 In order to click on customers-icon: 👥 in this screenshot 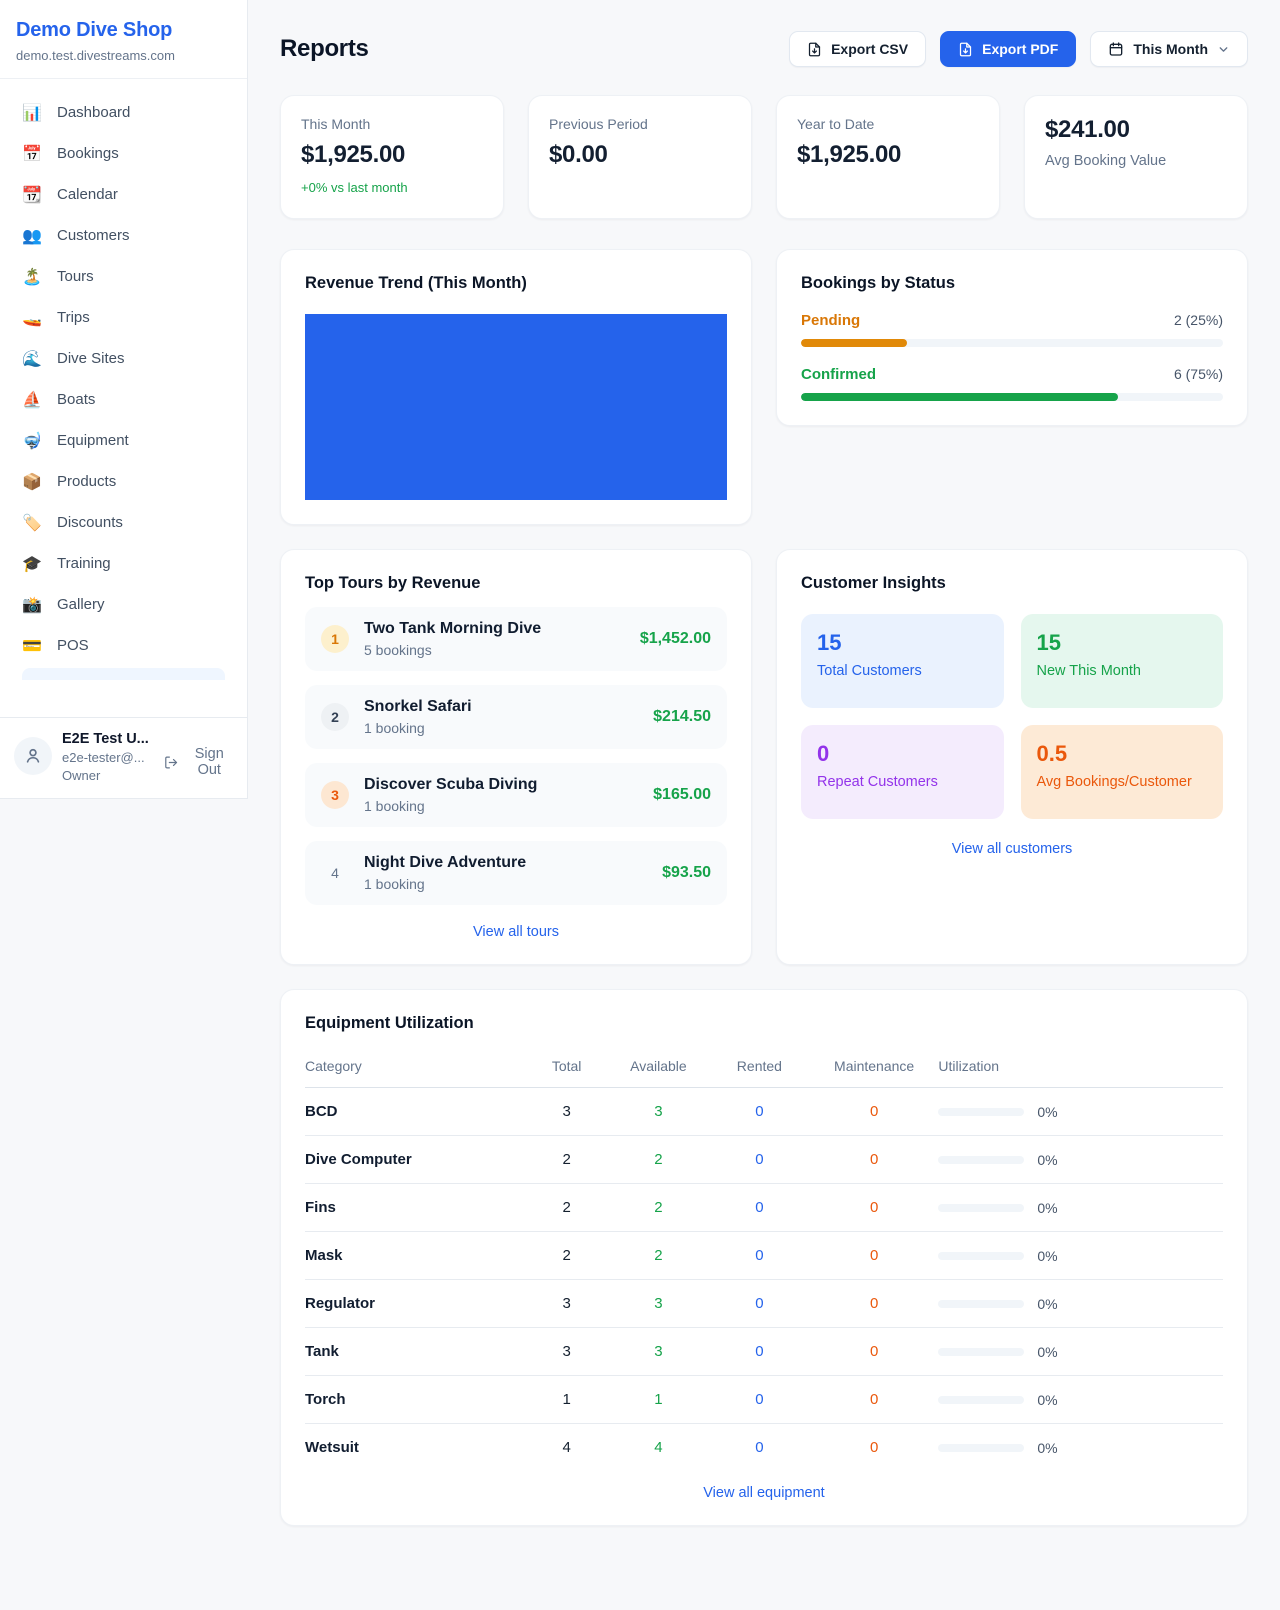, I will do `click(32, 235)`.